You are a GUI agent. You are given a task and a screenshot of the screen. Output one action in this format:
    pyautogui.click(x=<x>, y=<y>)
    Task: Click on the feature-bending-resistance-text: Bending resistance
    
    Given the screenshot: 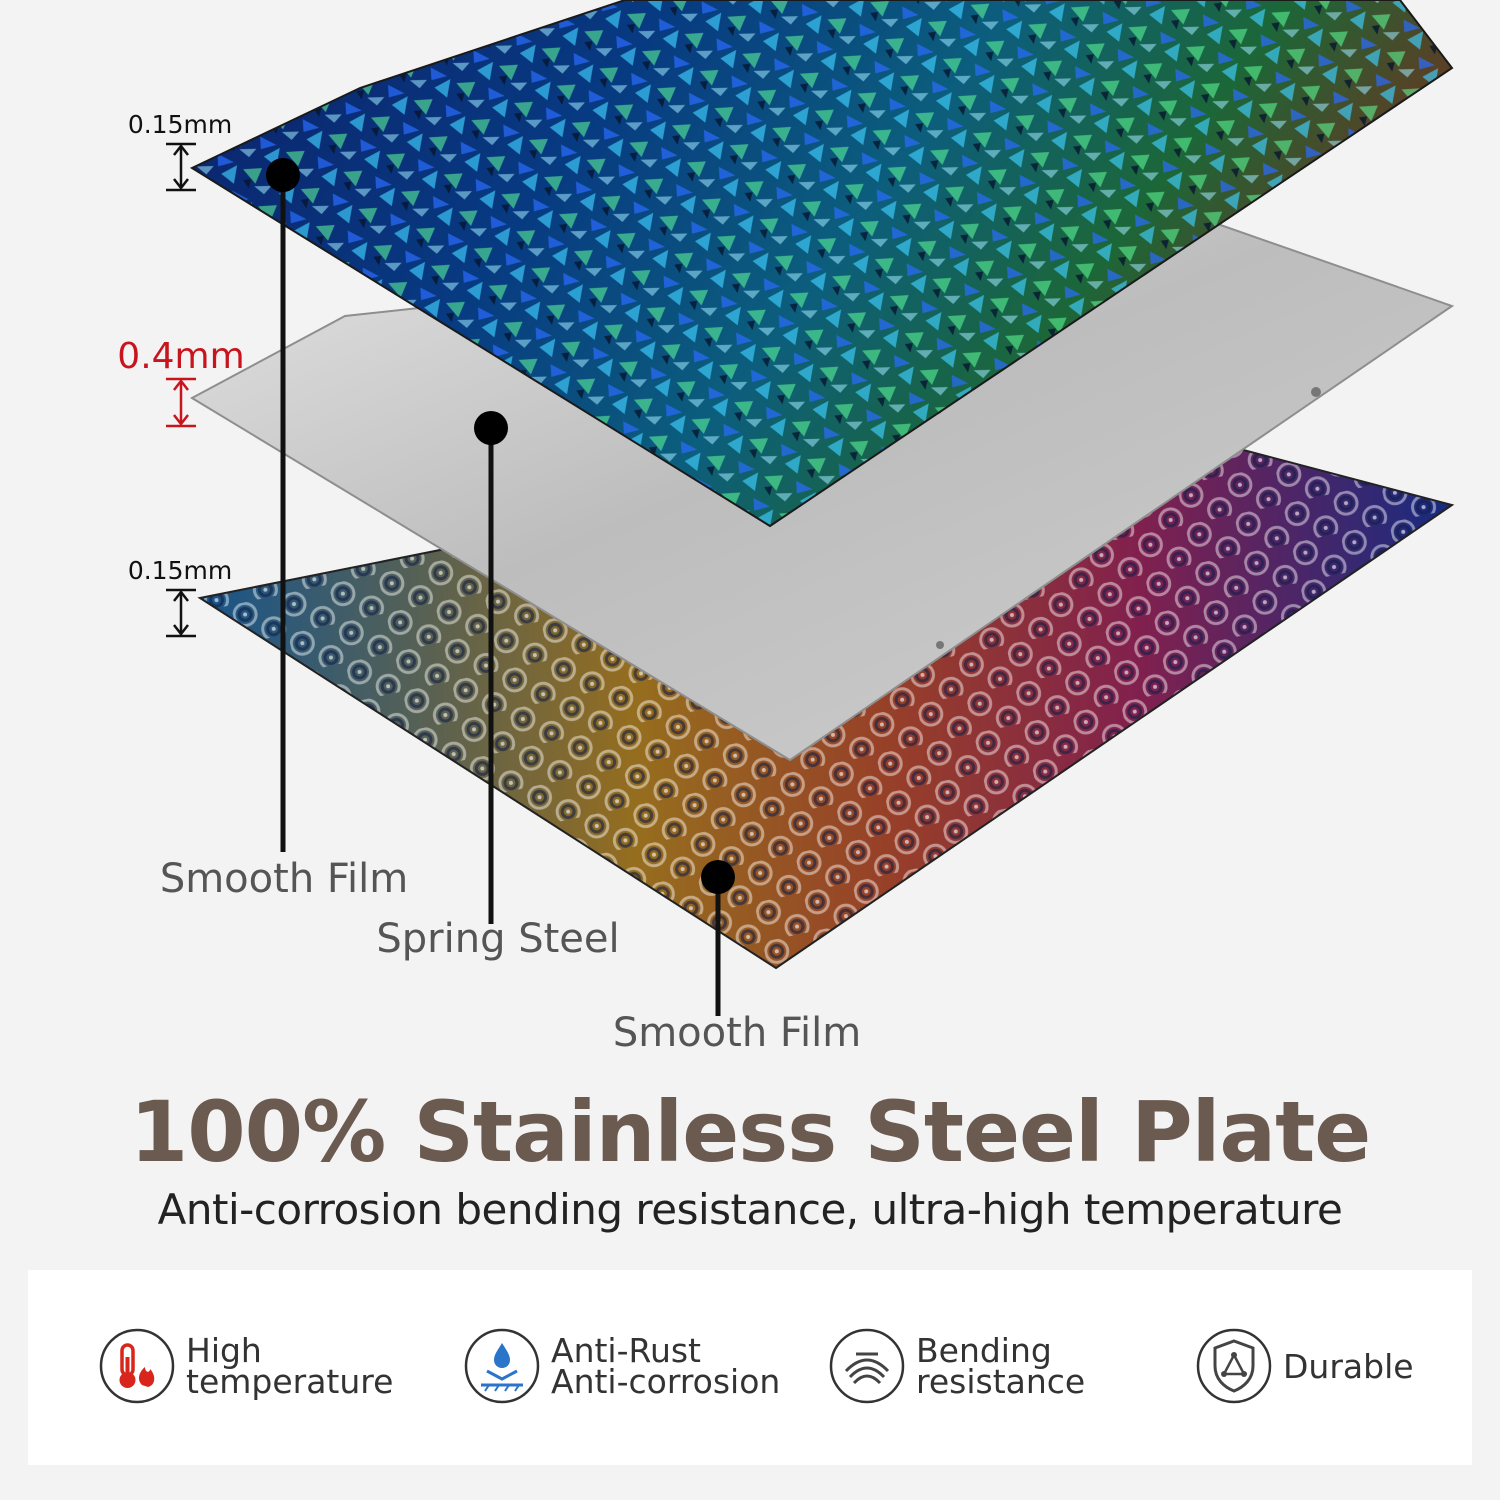 What is the action you would take?
    pyautogui.click(x=1001, y=1366)
    